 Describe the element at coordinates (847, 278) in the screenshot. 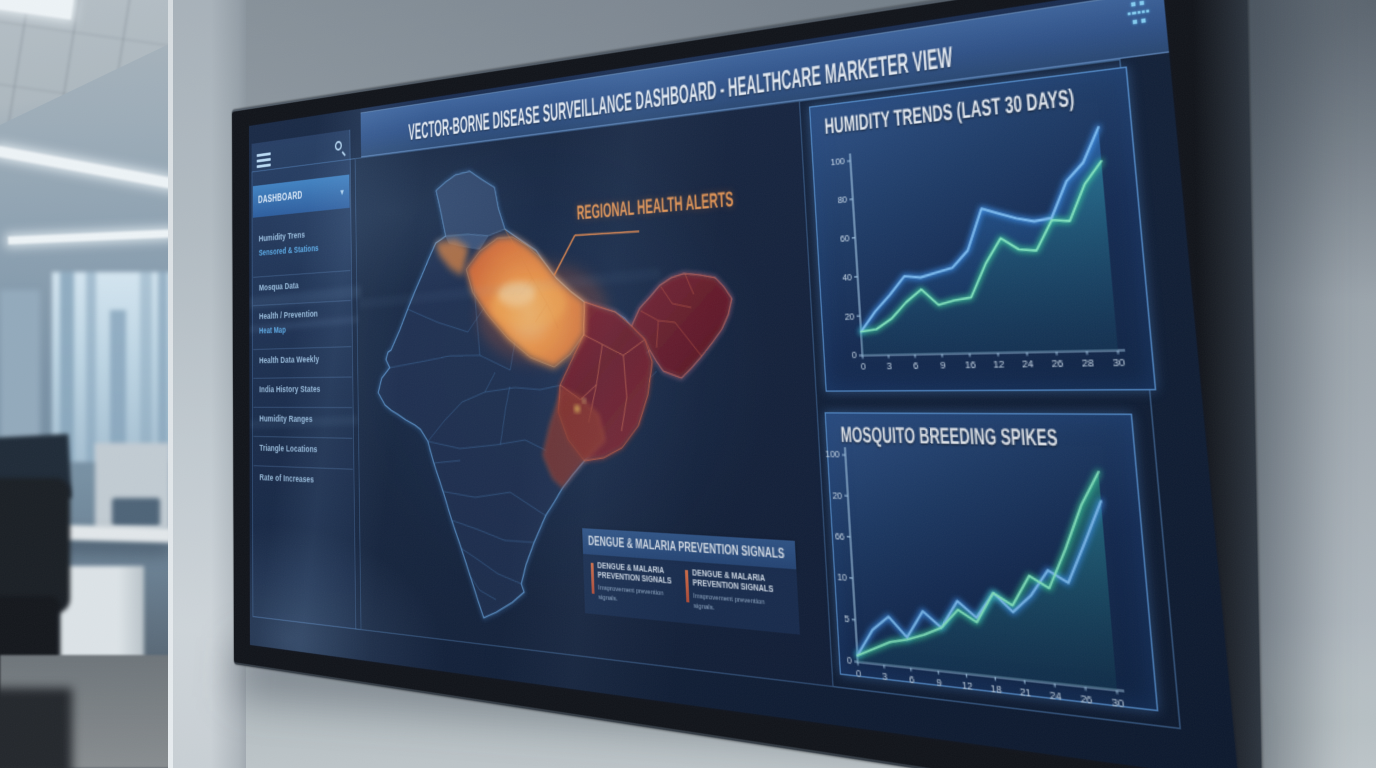

I see `svg-text: 40` at that location.